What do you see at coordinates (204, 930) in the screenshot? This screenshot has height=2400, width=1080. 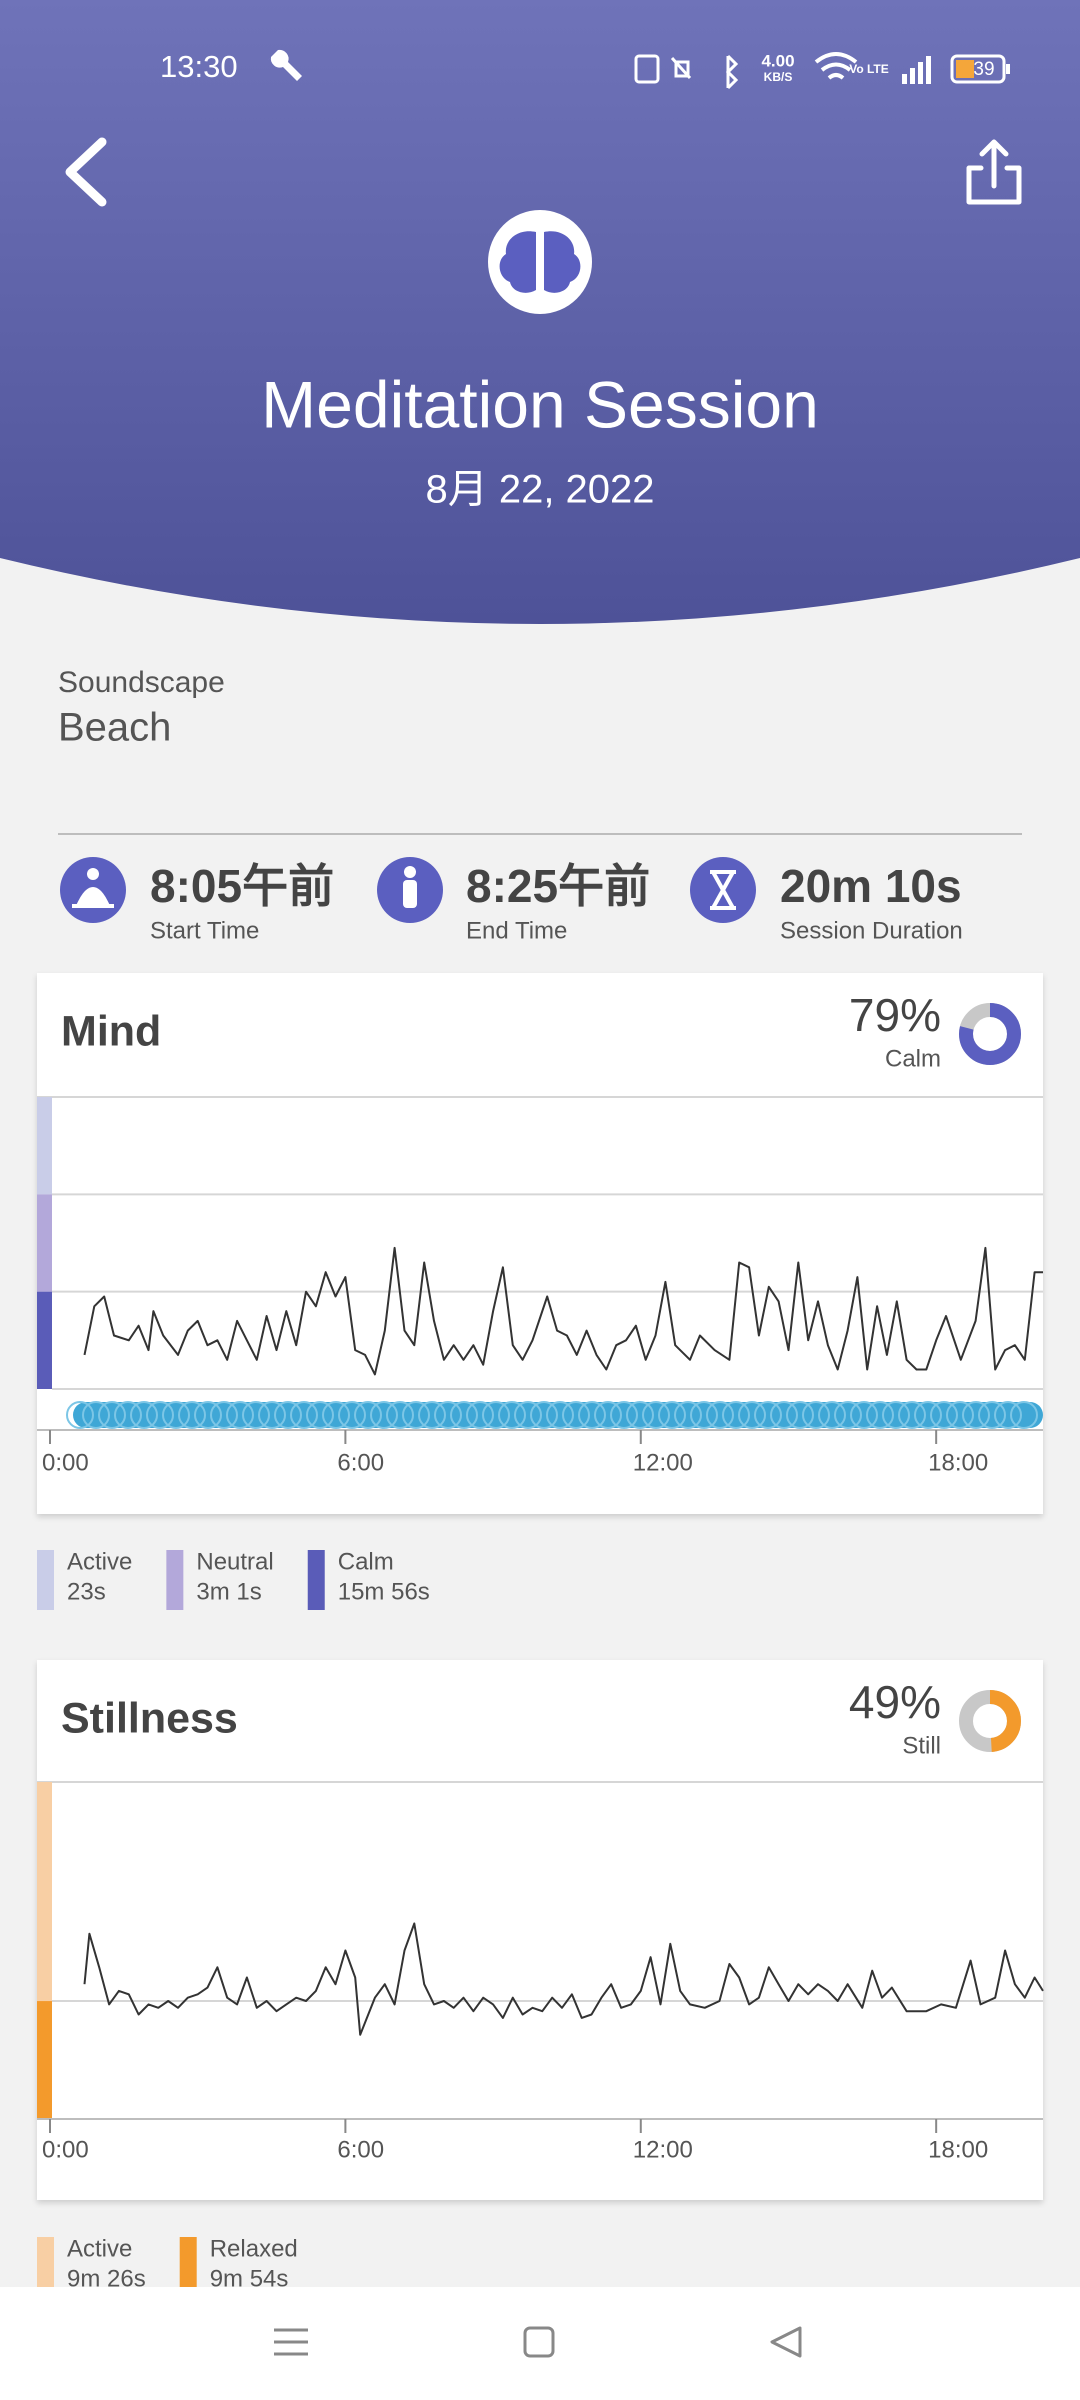 I see `start-time-label: Start Time` at bounding box center [204, 930].